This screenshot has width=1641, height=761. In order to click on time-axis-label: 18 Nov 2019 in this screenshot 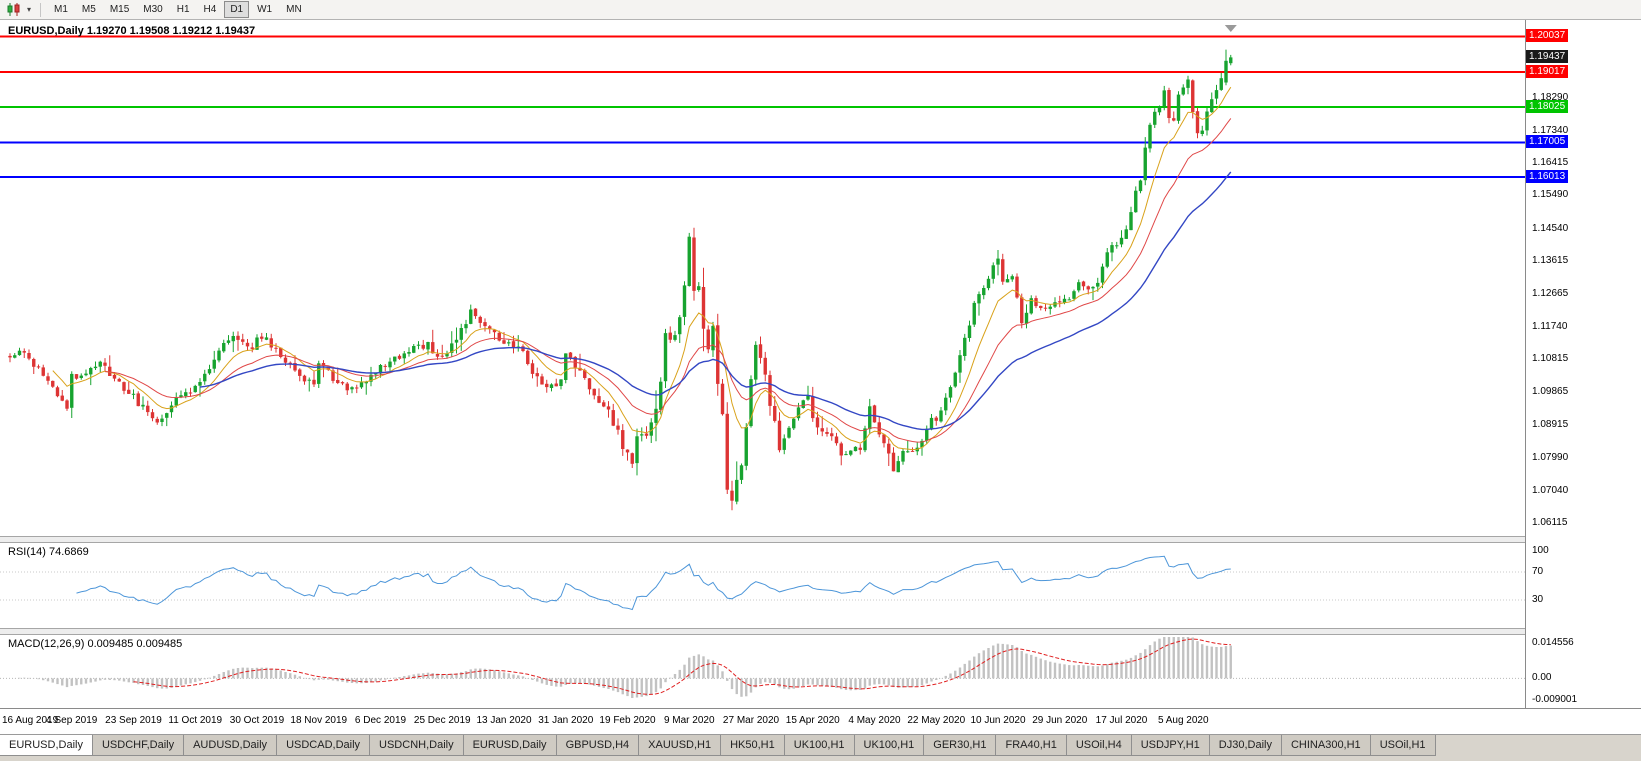, I will do `click(319, 720)`.